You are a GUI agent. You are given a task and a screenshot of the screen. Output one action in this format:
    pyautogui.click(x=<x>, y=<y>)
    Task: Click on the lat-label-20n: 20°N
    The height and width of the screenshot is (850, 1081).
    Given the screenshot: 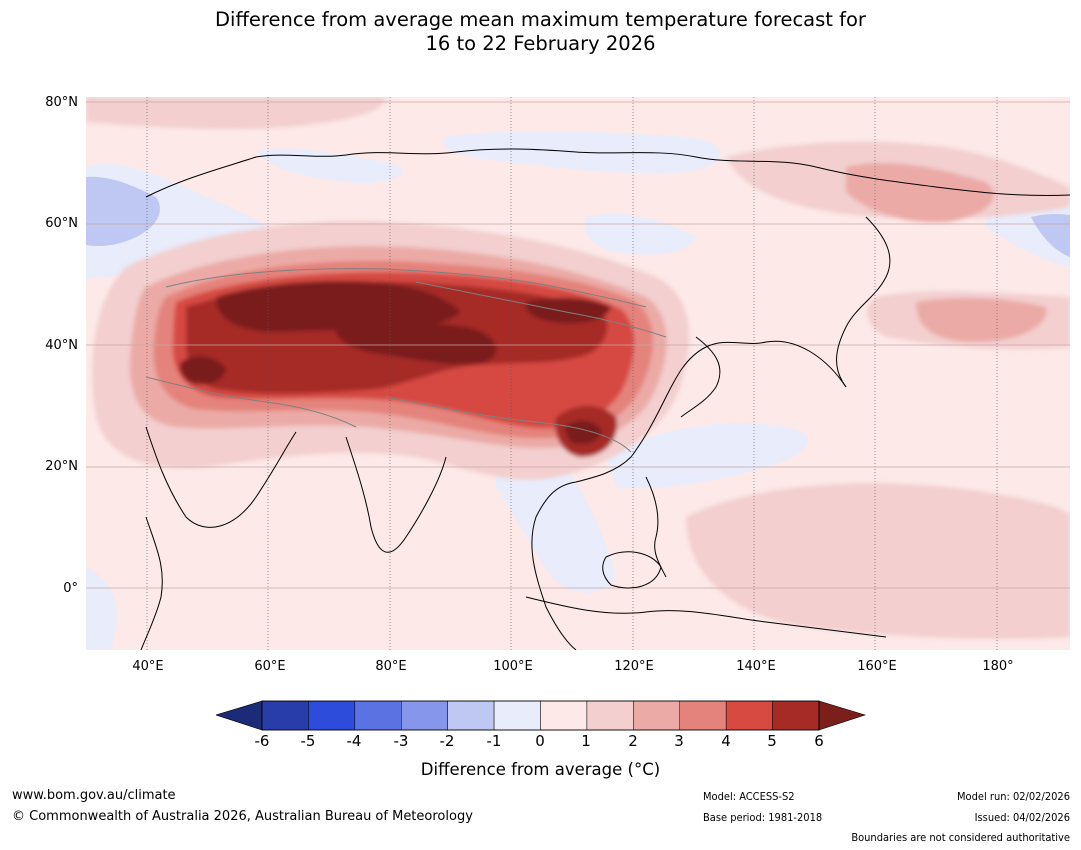 What is the action you would take?
    pyautogui.click(x=61, y=466)
    